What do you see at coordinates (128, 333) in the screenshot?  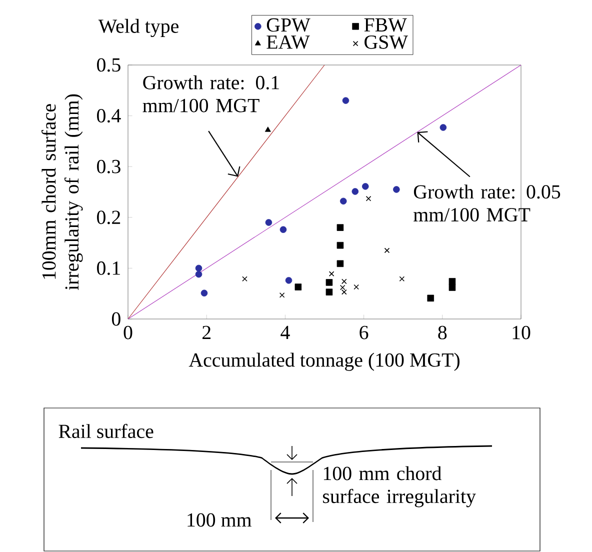 I see `x-tick-label: 0` at bounding box center [128, 333].